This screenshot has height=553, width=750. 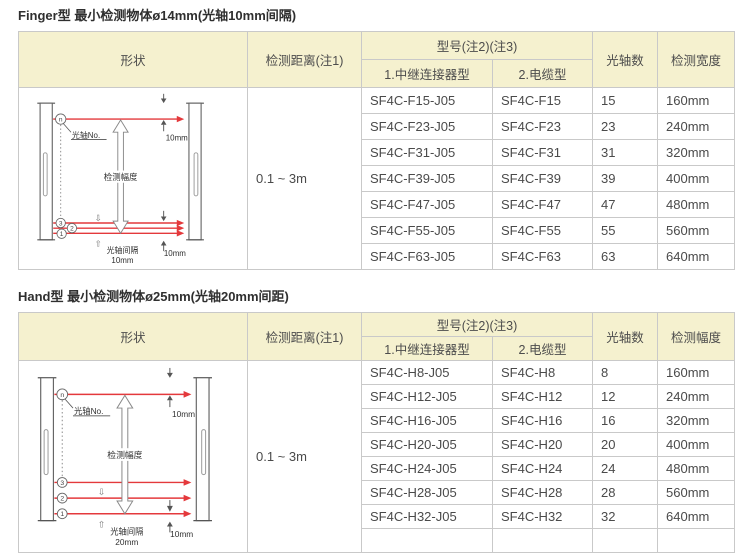 I want to click on model-connector-link: SF4C-F31-J05, so click(x=427, y=152).